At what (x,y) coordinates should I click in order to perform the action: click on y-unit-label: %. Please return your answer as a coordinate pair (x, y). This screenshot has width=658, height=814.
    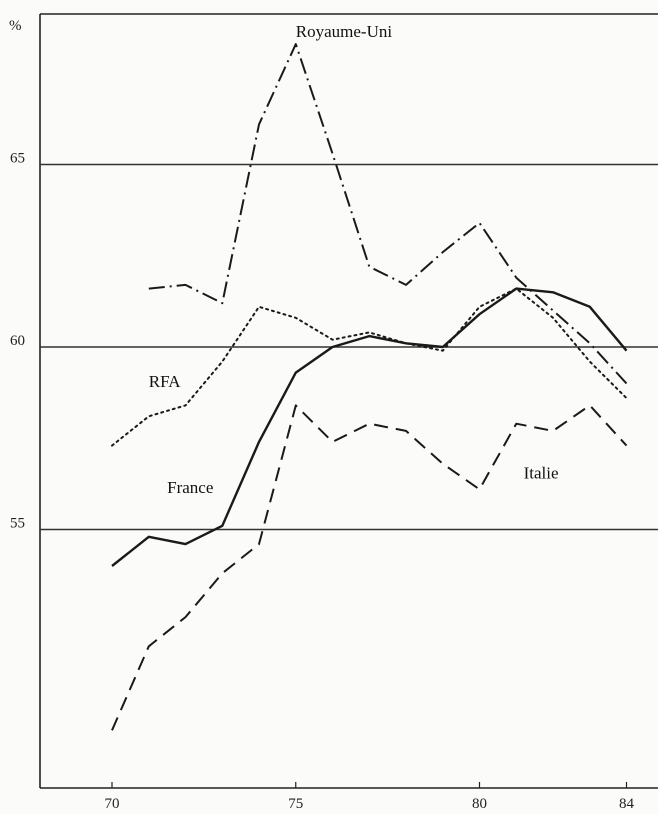
    Looking at the image, I should click on (15, 26).